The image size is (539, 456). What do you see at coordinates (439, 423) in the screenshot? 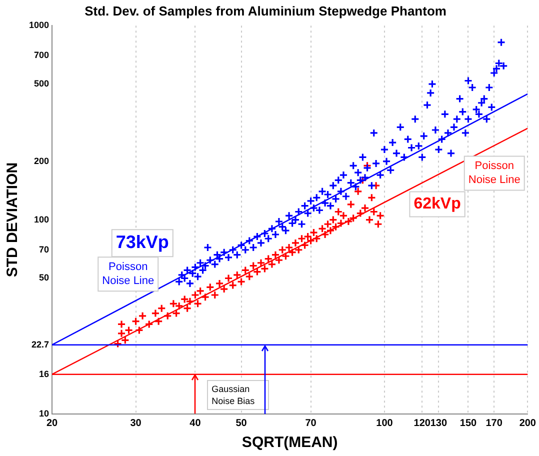
I see `x-tick-label: 130` at bounding box center [439, 423].